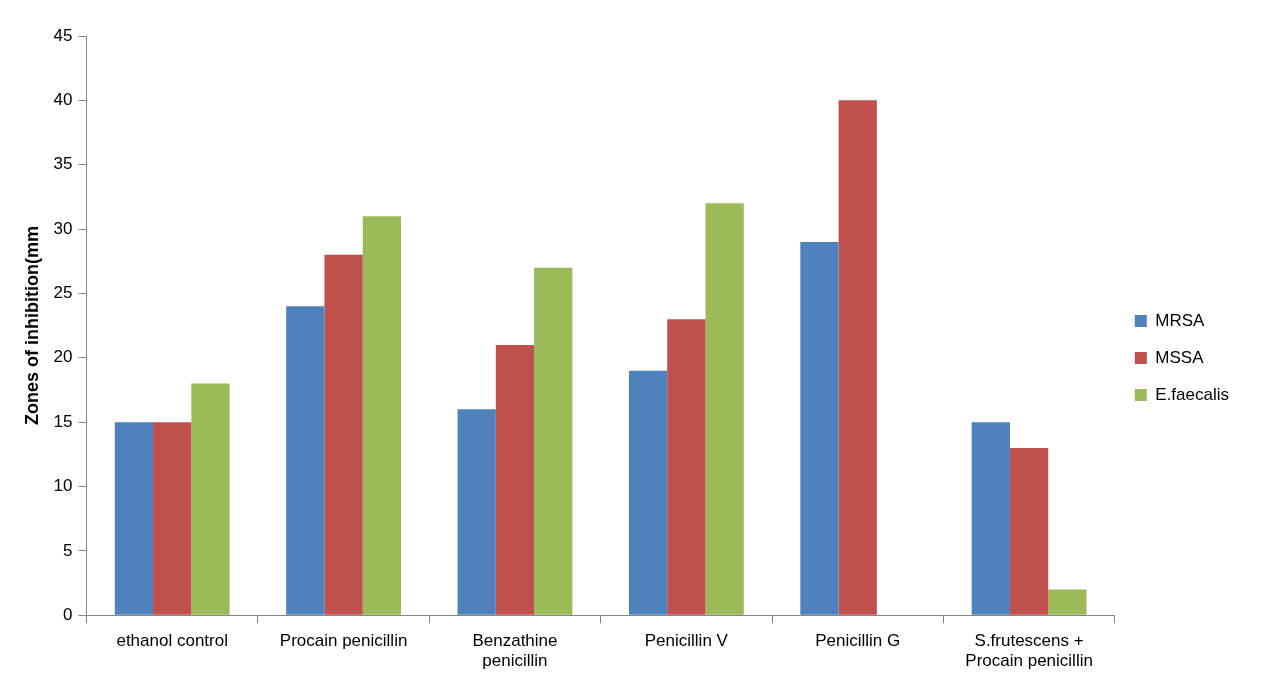 The height and width of the screenshot is (698, 1267). Describe the element at coordinates (63, 486) in the screenshot. I see `y-tick-label: 10` at that location.